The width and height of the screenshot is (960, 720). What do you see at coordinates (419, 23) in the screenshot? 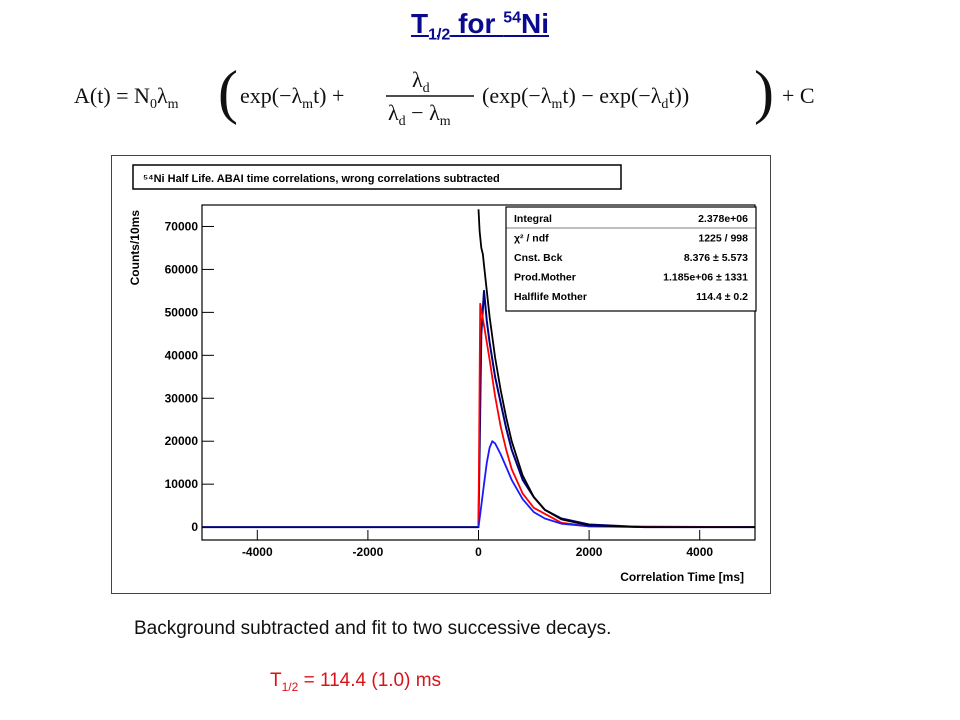
I see `title-t: T` at bounding box center [419, 23].